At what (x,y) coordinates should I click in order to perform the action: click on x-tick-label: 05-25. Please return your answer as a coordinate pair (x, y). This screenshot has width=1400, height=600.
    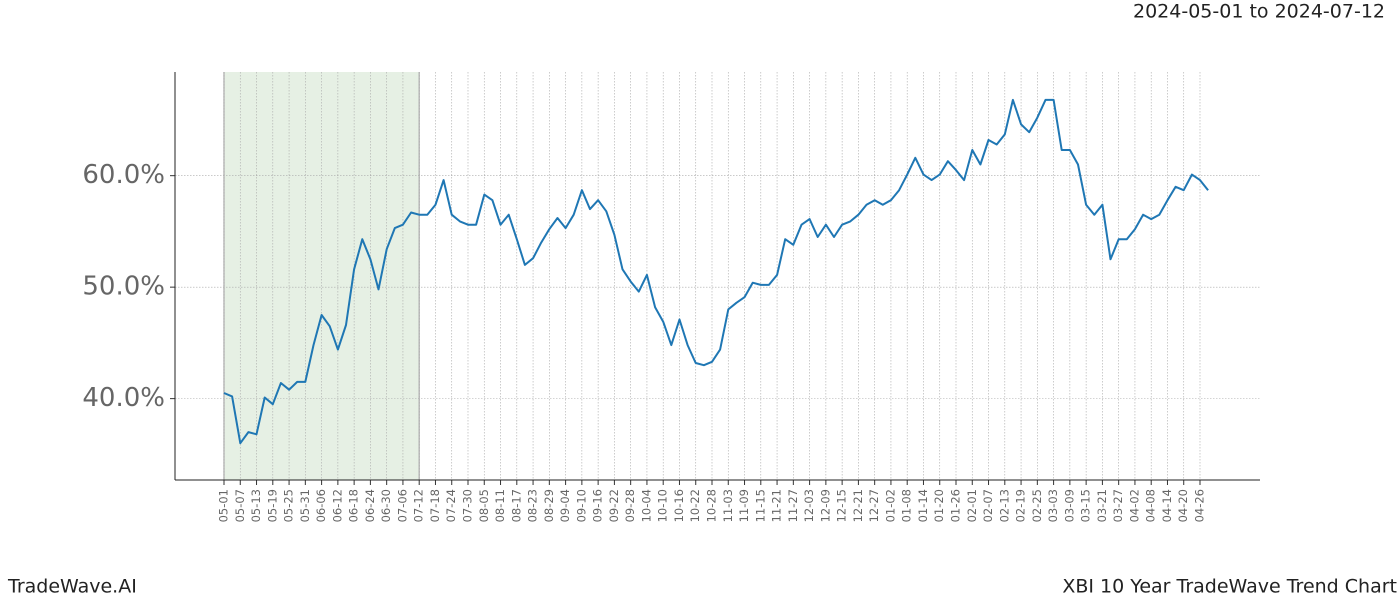
    Looking at the image, I should click on (289, 505).